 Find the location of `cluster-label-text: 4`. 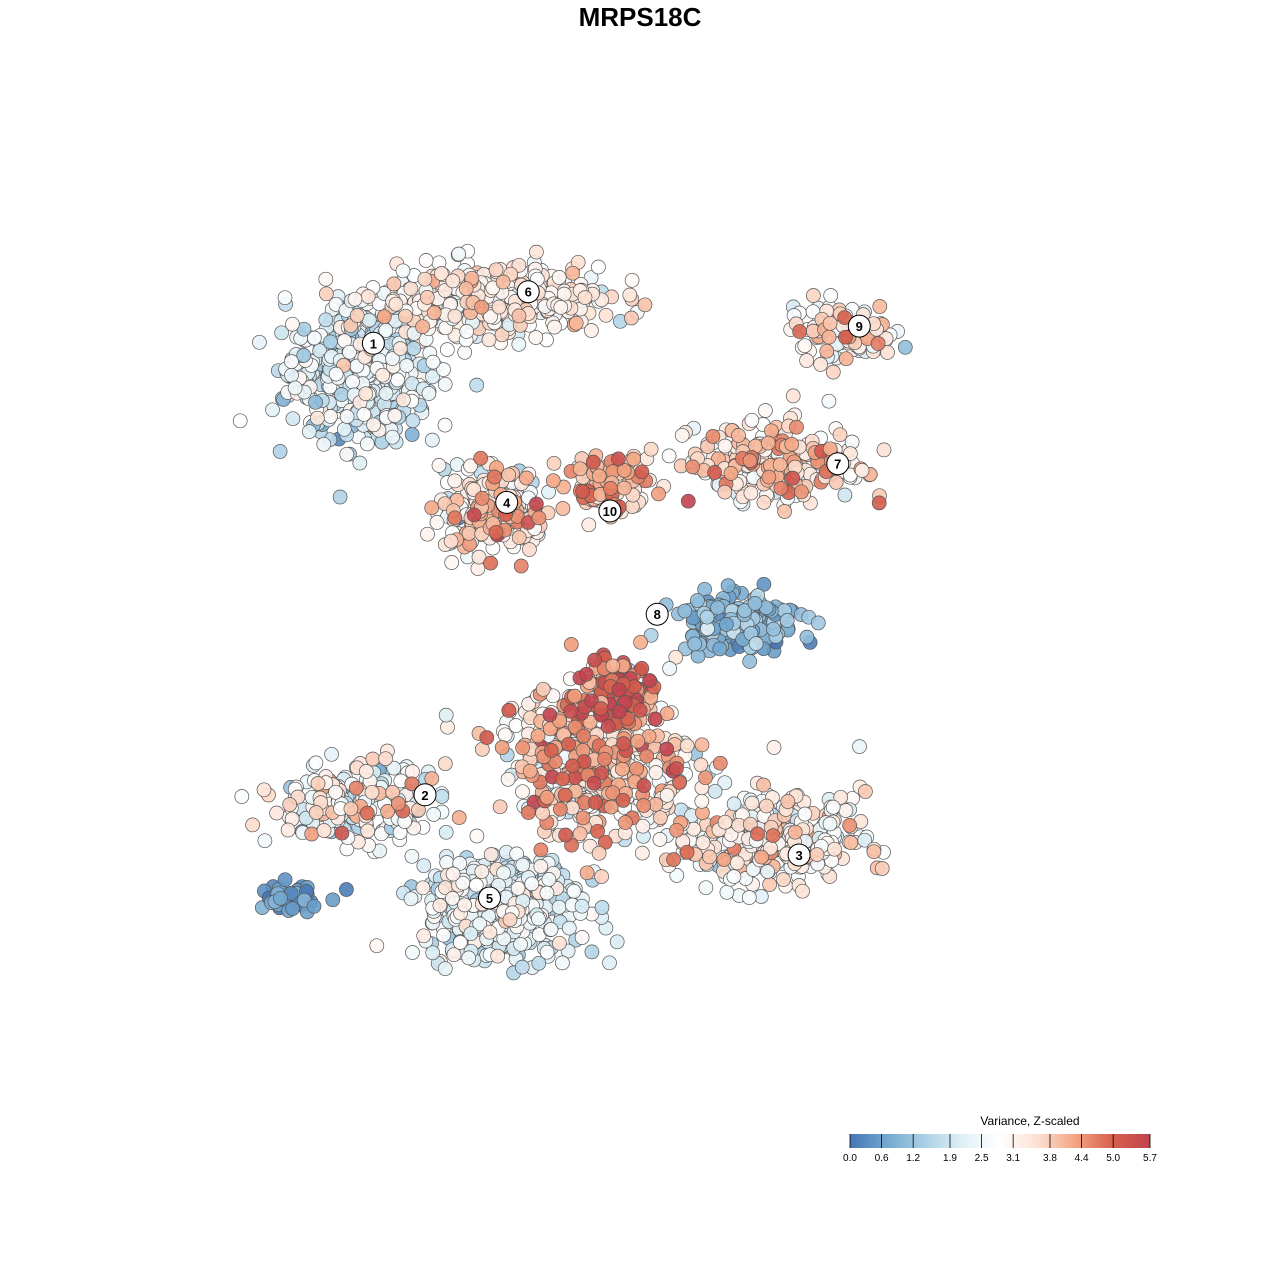

cluster-label-text: 4 is located at coordinates (507, 502).